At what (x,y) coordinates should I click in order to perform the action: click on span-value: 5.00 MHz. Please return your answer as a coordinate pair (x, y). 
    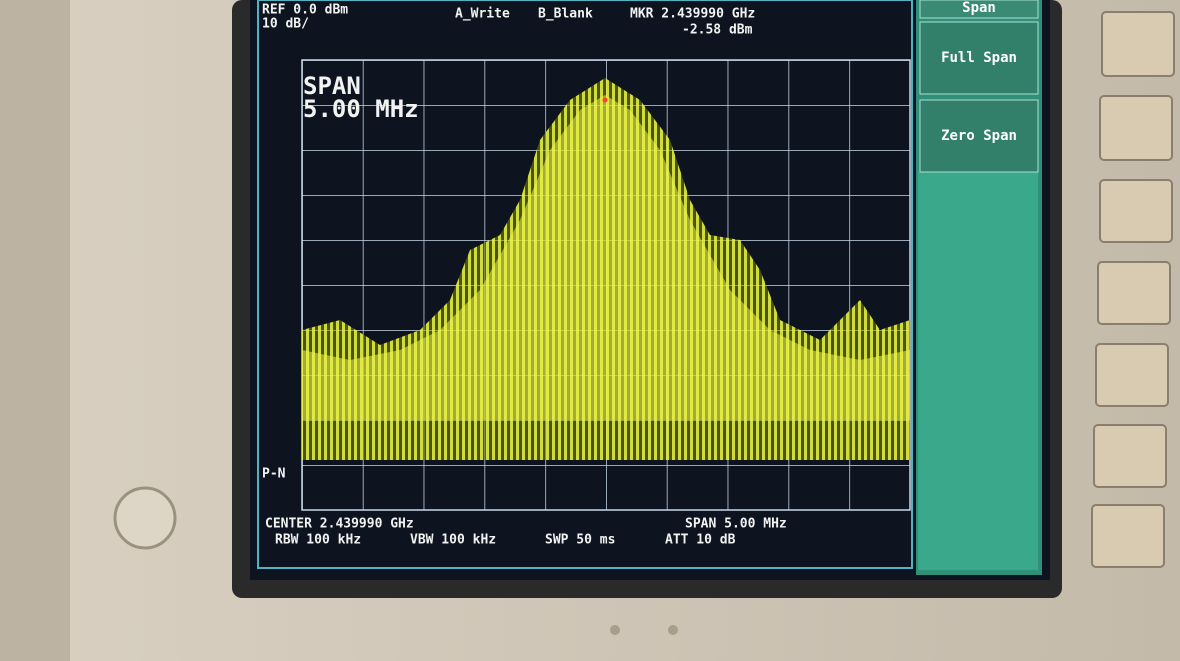
    Looking at the image, I should click on (361, 109).